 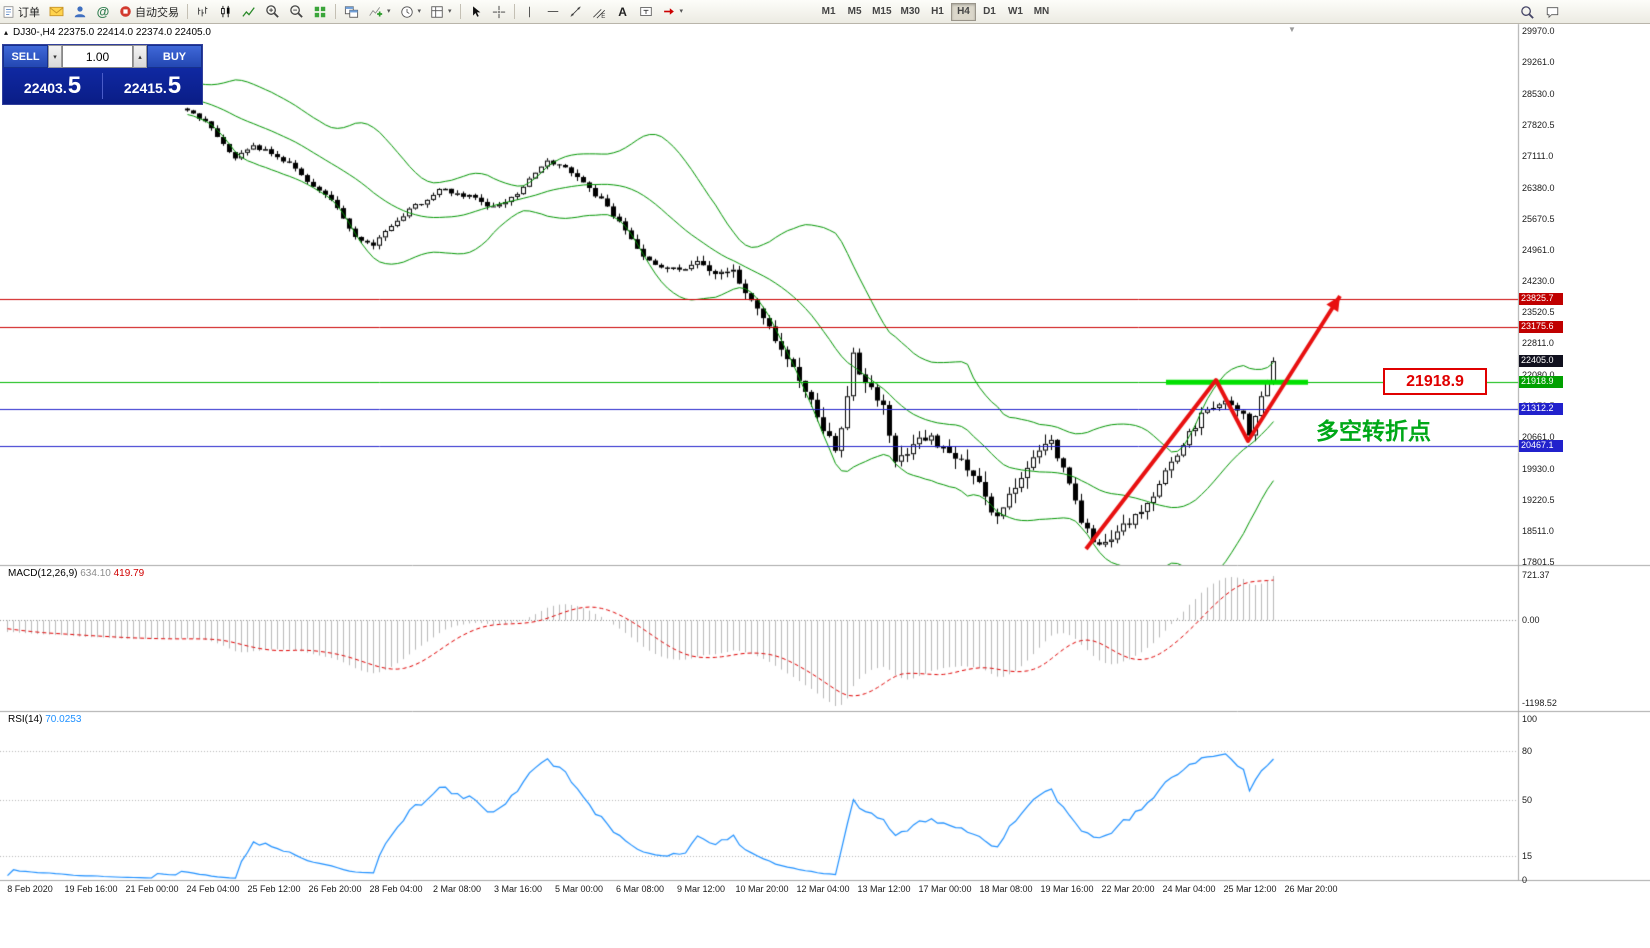 I want to click on price-axis-tick: 18511.0, so click(x=1538, y=531).